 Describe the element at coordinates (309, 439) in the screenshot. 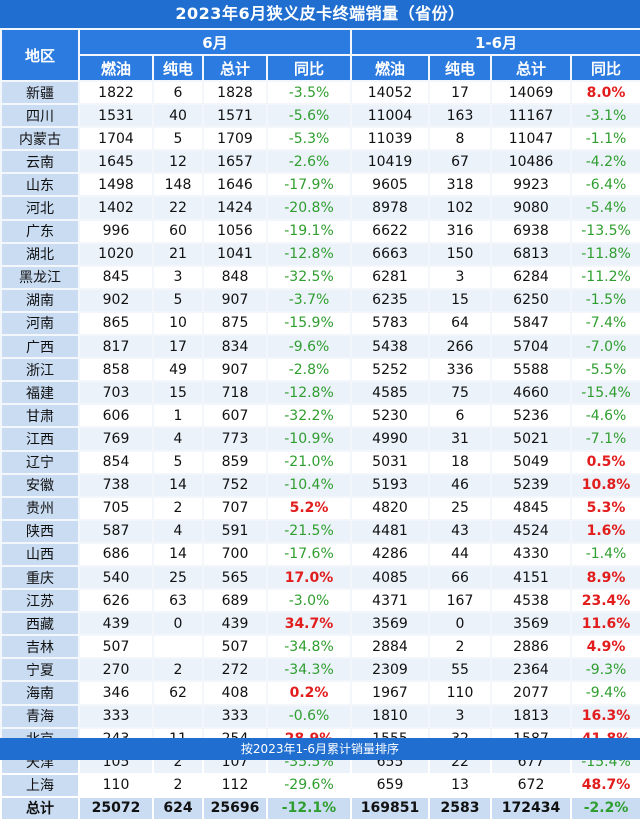

I see `june-yoy-cell: -10.9%` at that location.